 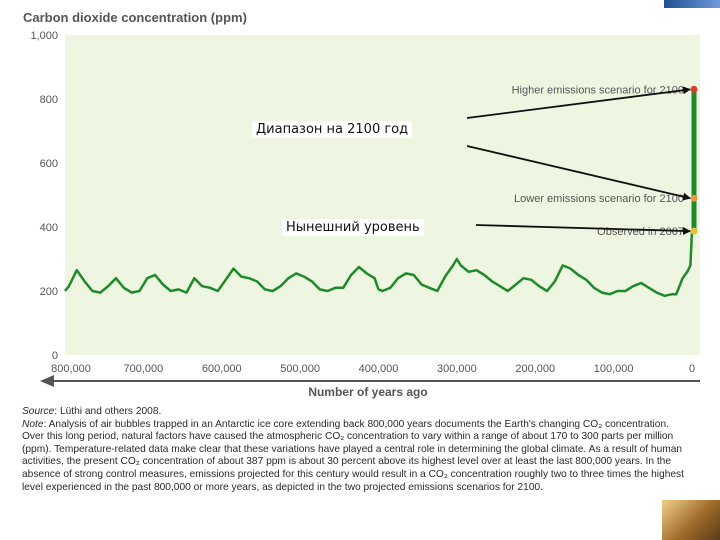 What do you see at coordinates (108, 411) in the screenshot?
I see `source-text: : Lüthi and others 2008.` at bounding box center [108, 411].